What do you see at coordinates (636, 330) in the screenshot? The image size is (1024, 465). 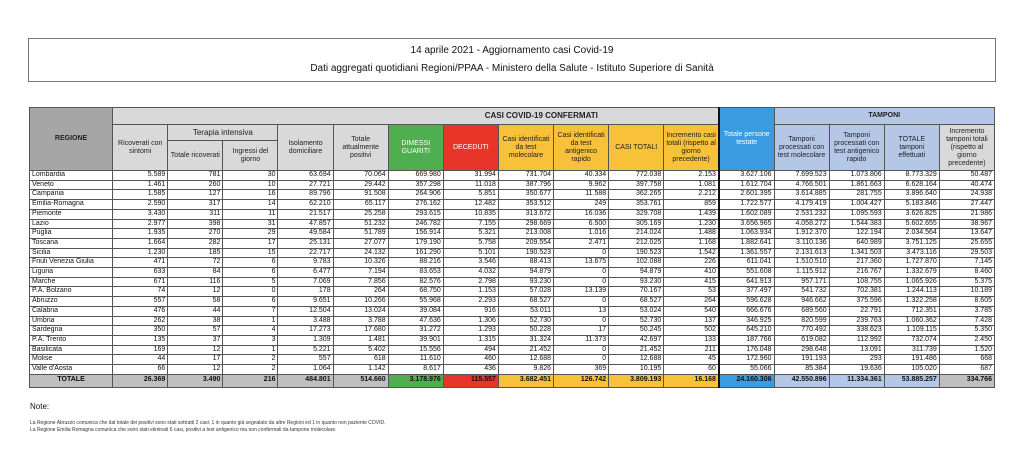 I see `value-cell: 50.245` at bounding box center [636, 330].